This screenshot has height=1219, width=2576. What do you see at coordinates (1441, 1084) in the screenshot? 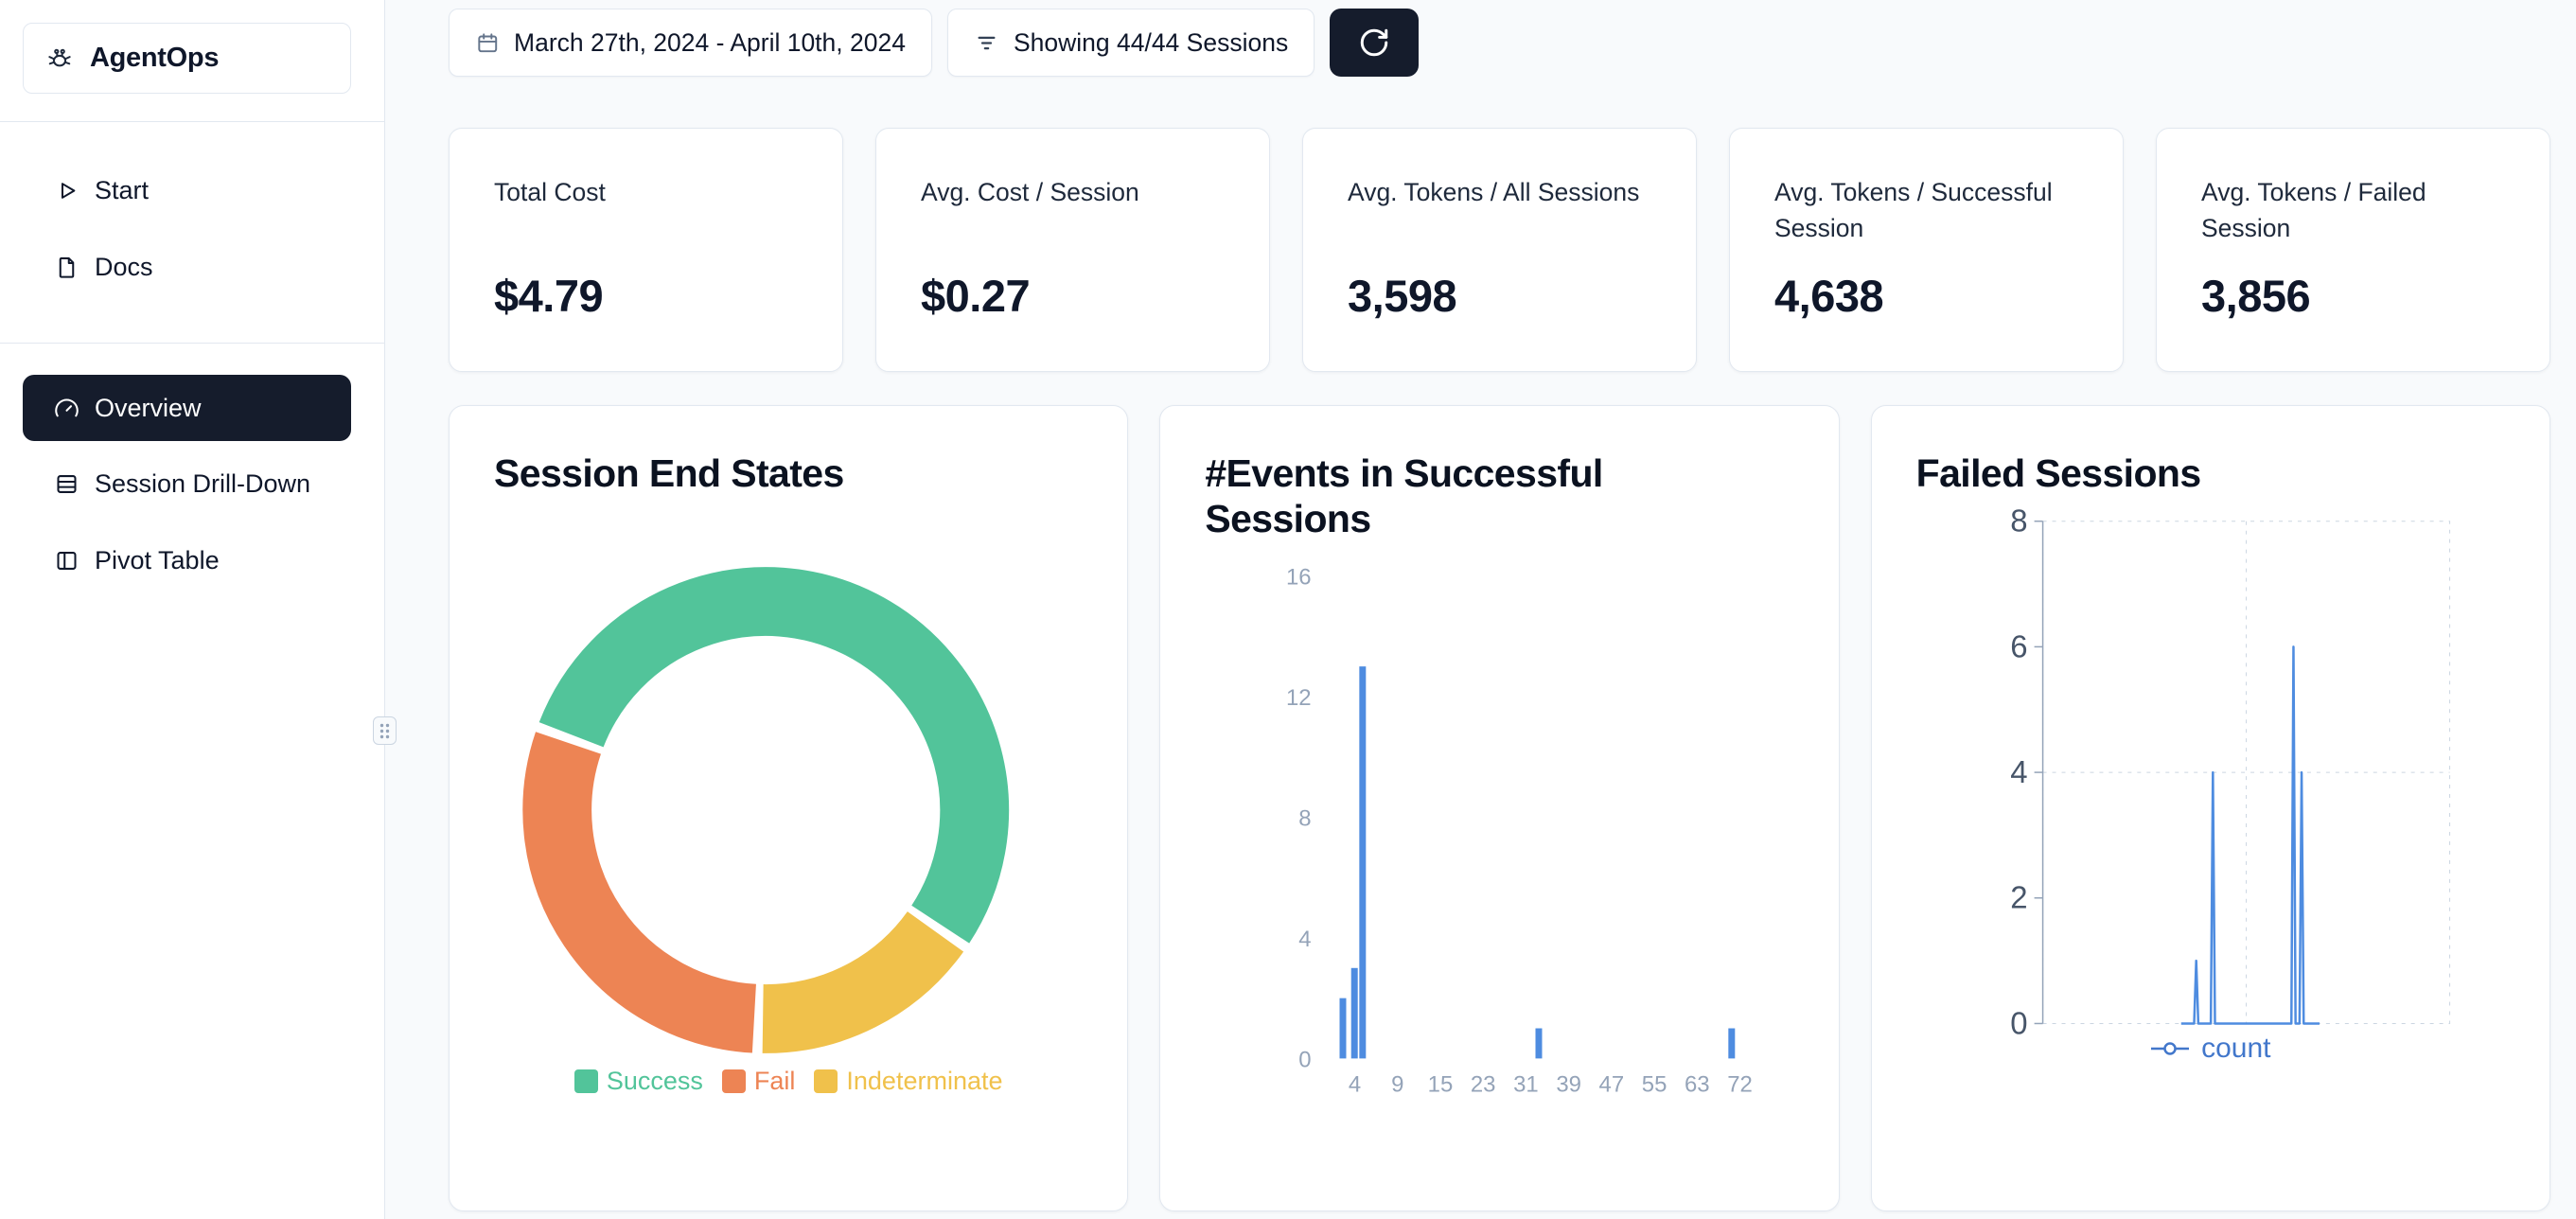
I see `svg-text: 15` at bounding box center [1441, 1084].